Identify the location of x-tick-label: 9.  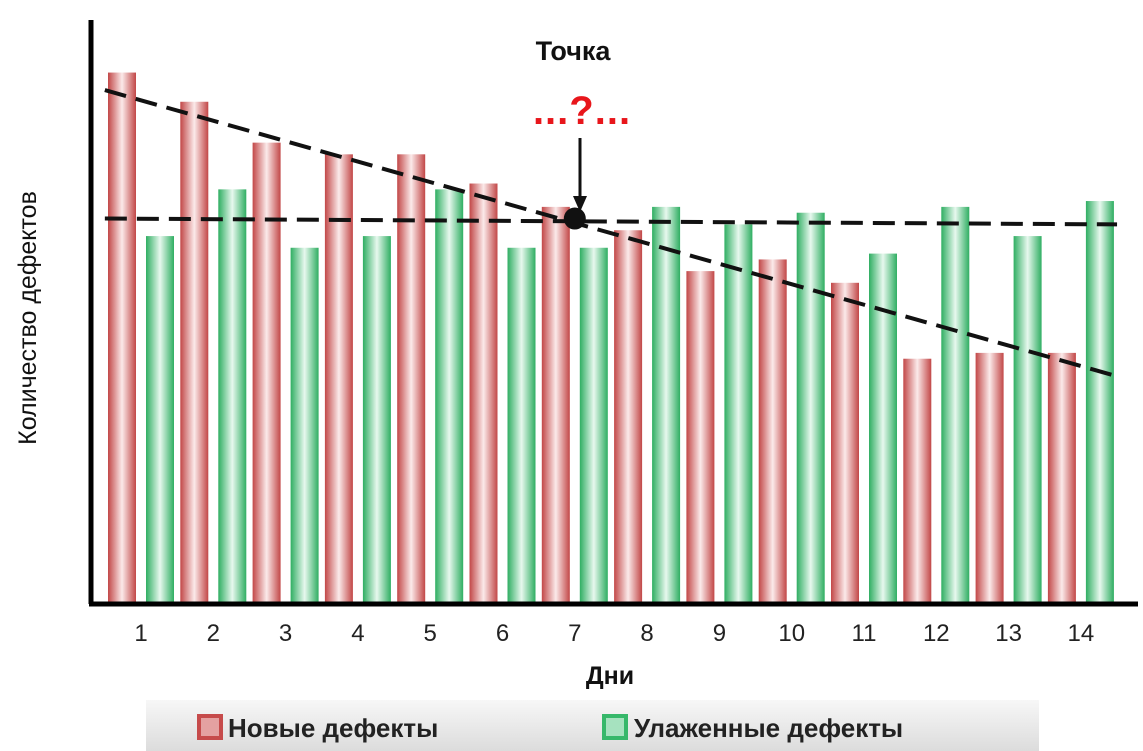
(719, 633).